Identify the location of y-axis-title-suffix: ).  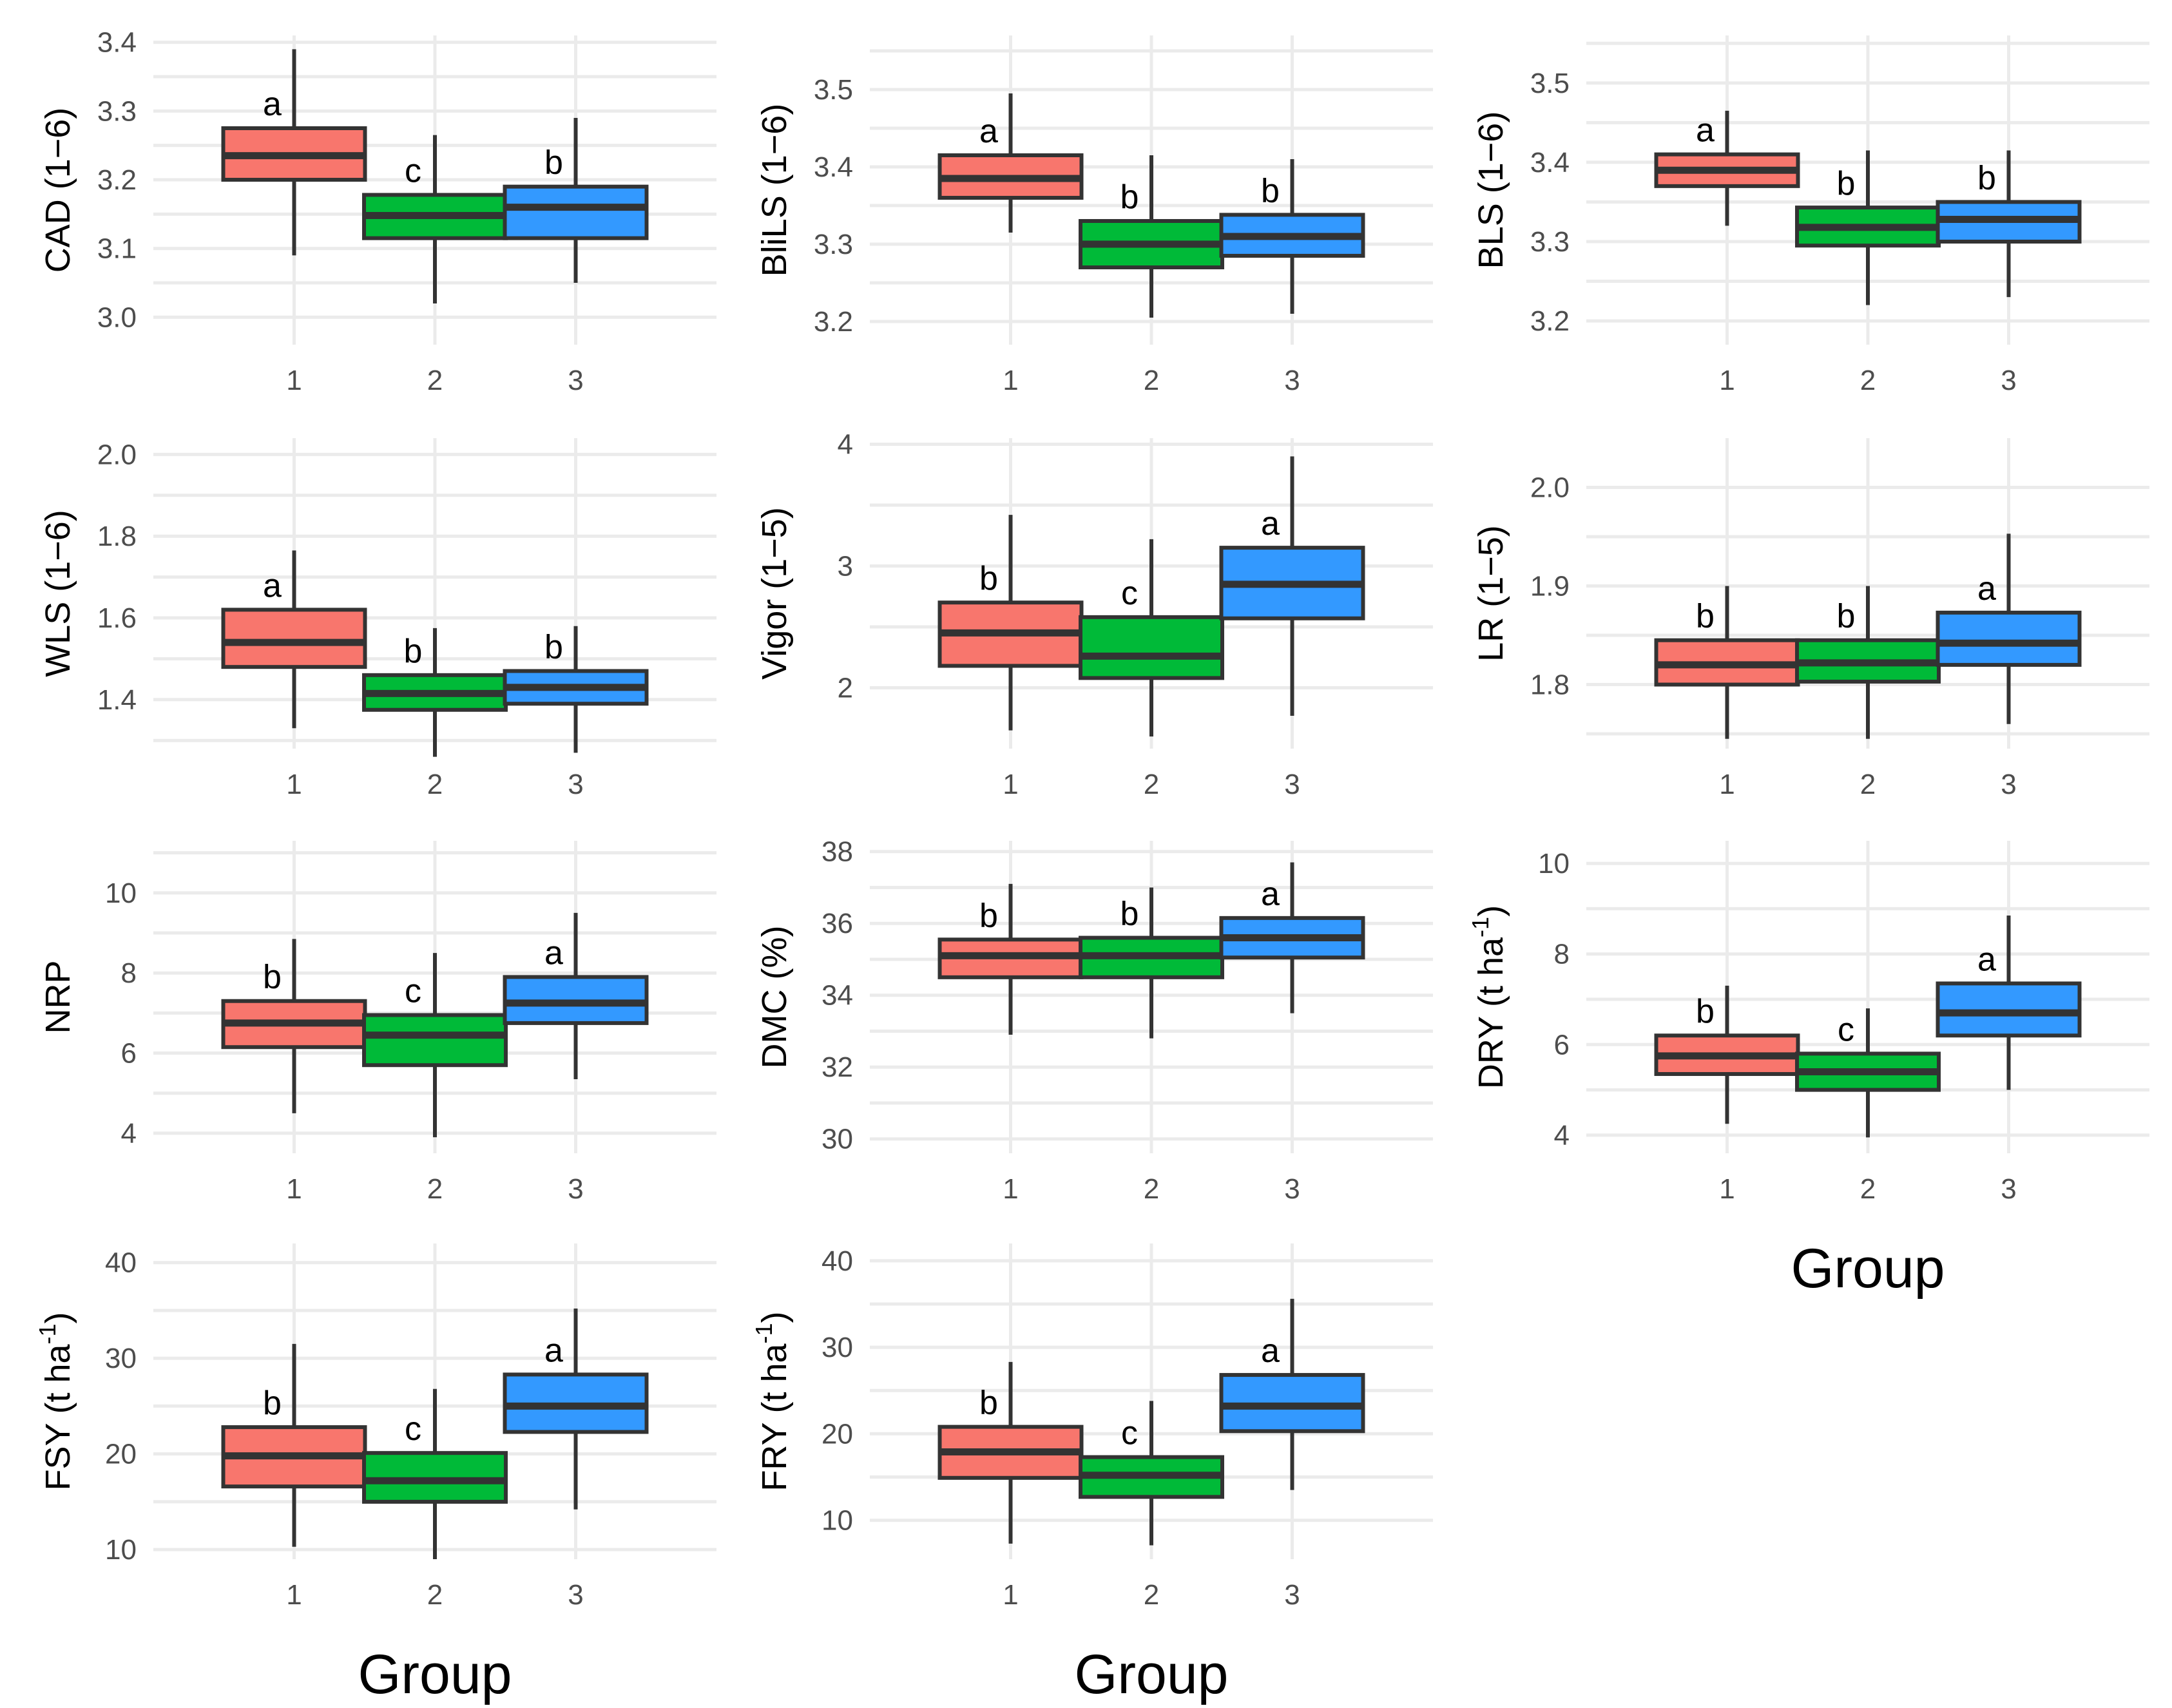
(58, 1317).